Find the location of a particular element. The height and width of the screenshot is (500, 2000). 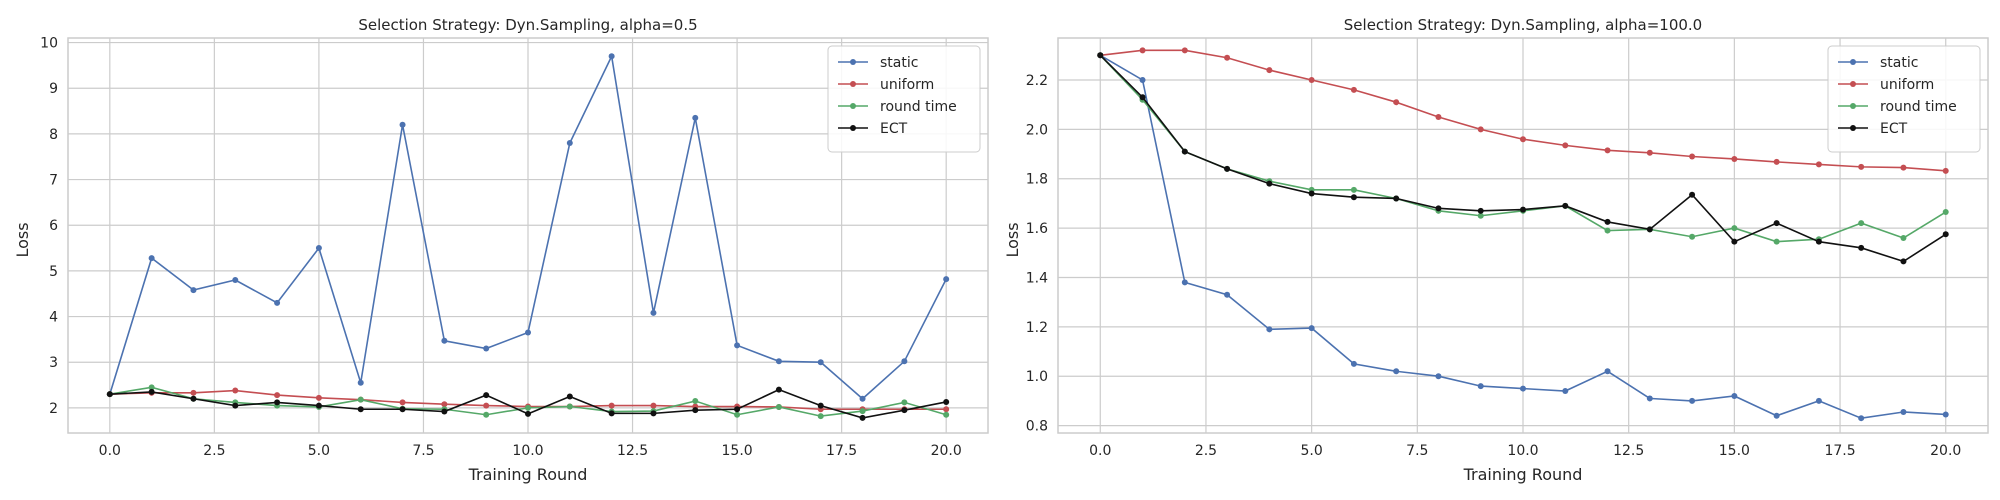

y-tick-label: 2.2 is located at coordinates (1037, 81).